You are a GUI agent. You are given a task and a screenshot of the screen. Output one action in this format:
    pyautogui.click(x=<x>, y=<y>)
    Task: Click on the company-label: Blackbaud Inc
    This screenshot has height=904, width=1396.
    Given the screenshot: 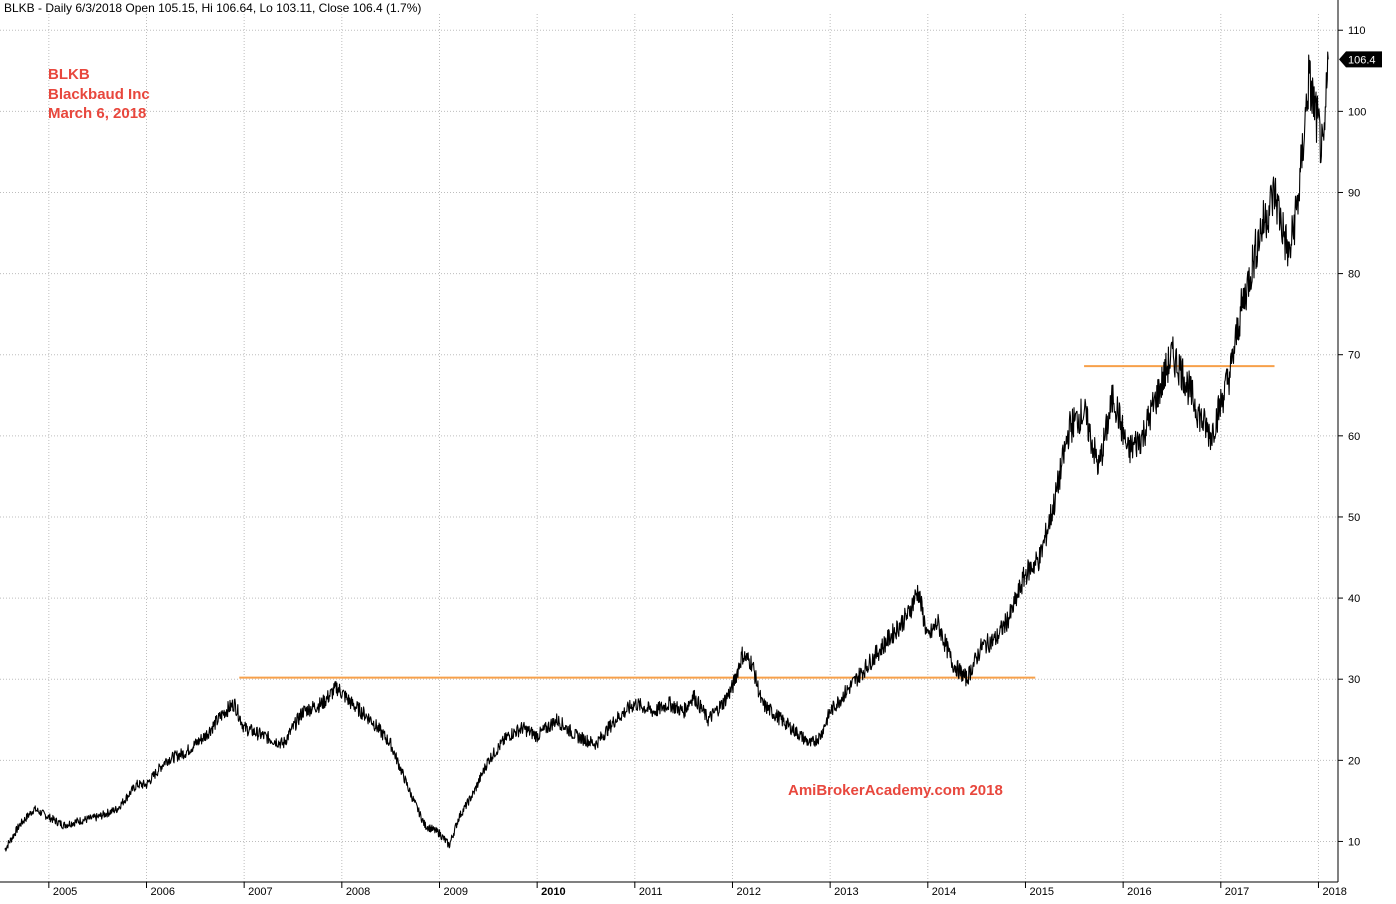 What is the action you would take?
    pyautogui.click(x=99, y=94)
    